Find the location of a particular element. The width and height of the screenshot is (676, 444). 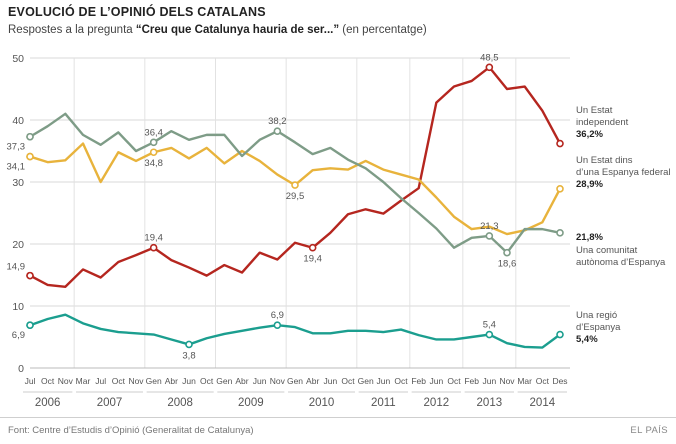

footer-divider is located at coordinates (338, 417).